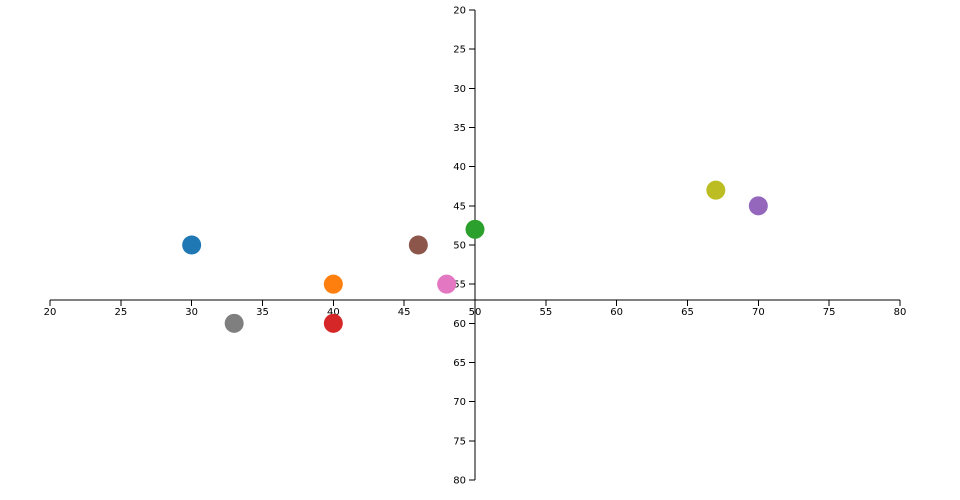  Describe the element at coordinates (459, 89) in the screenshot. I see `y-tick-label: 30` at that location.